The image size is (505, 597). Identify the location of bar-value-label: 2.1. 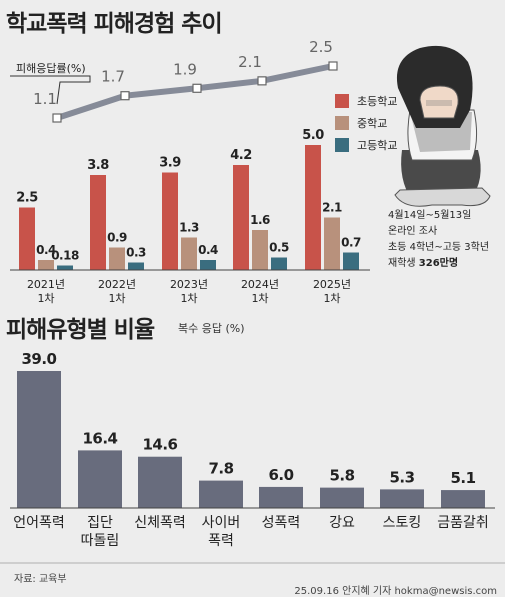
(332, 208).